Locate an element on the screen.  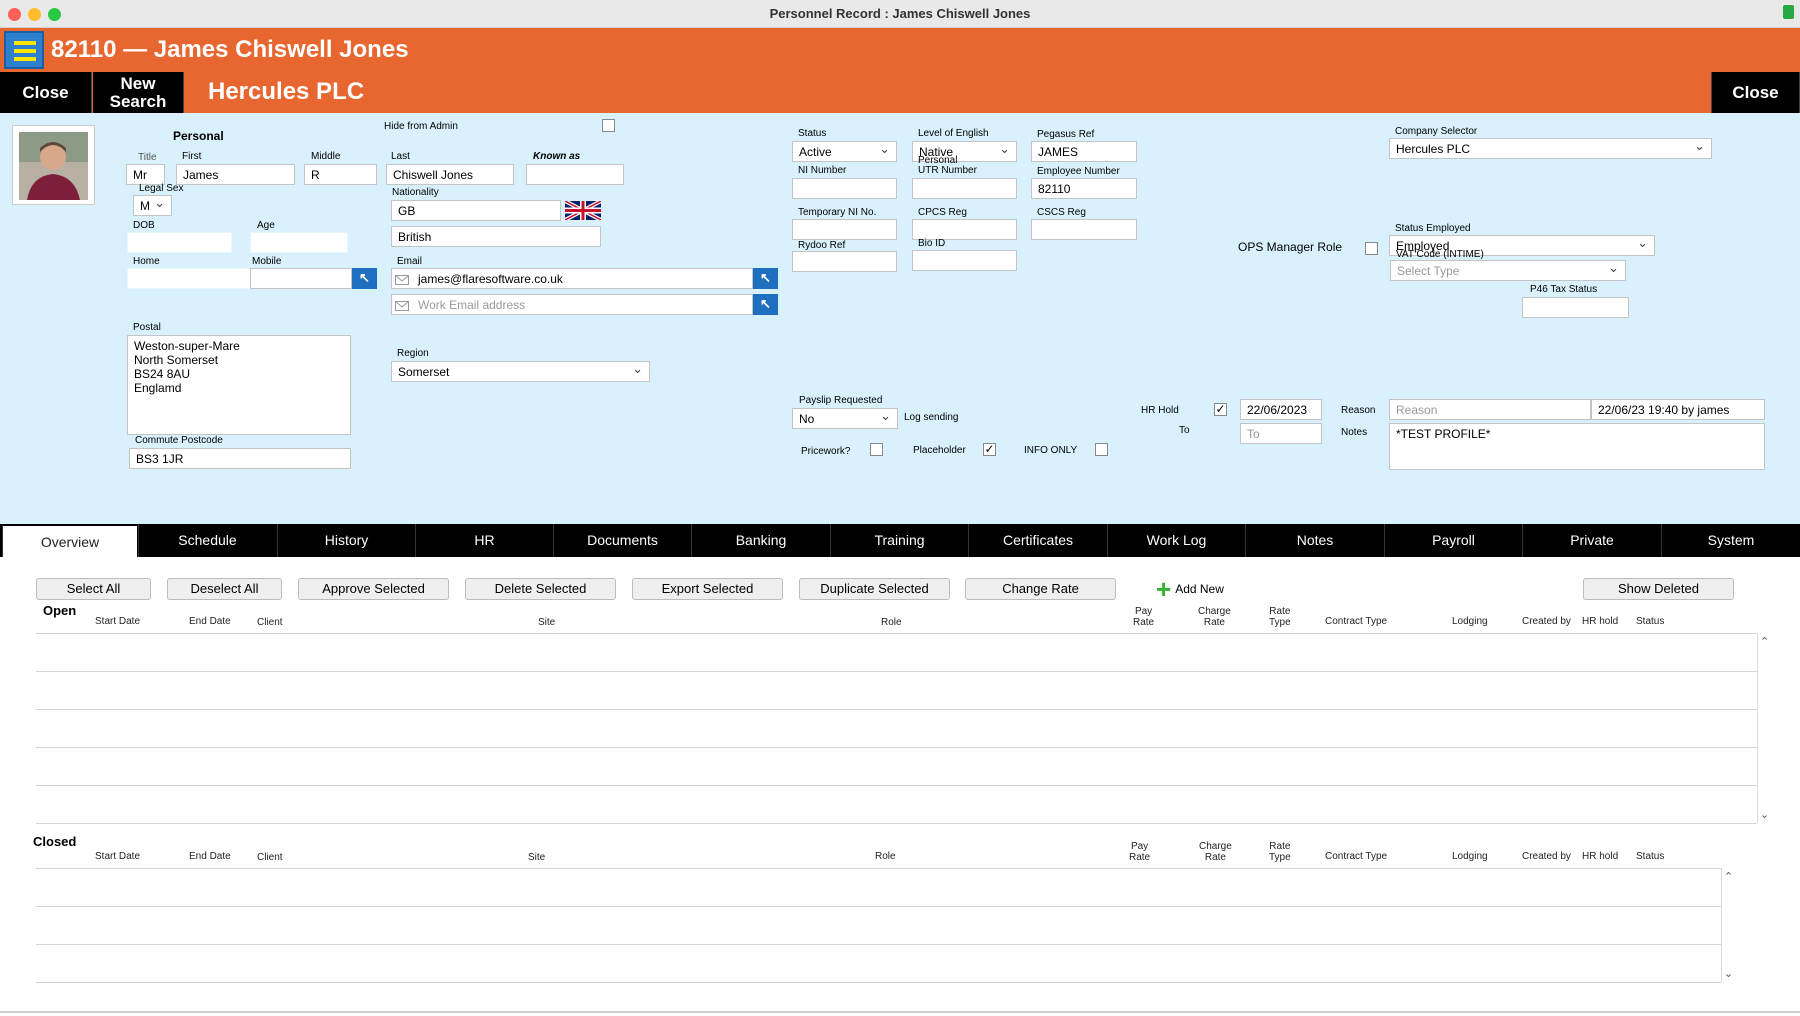
cpcs-reg-field is located at coordinates (964, 229).